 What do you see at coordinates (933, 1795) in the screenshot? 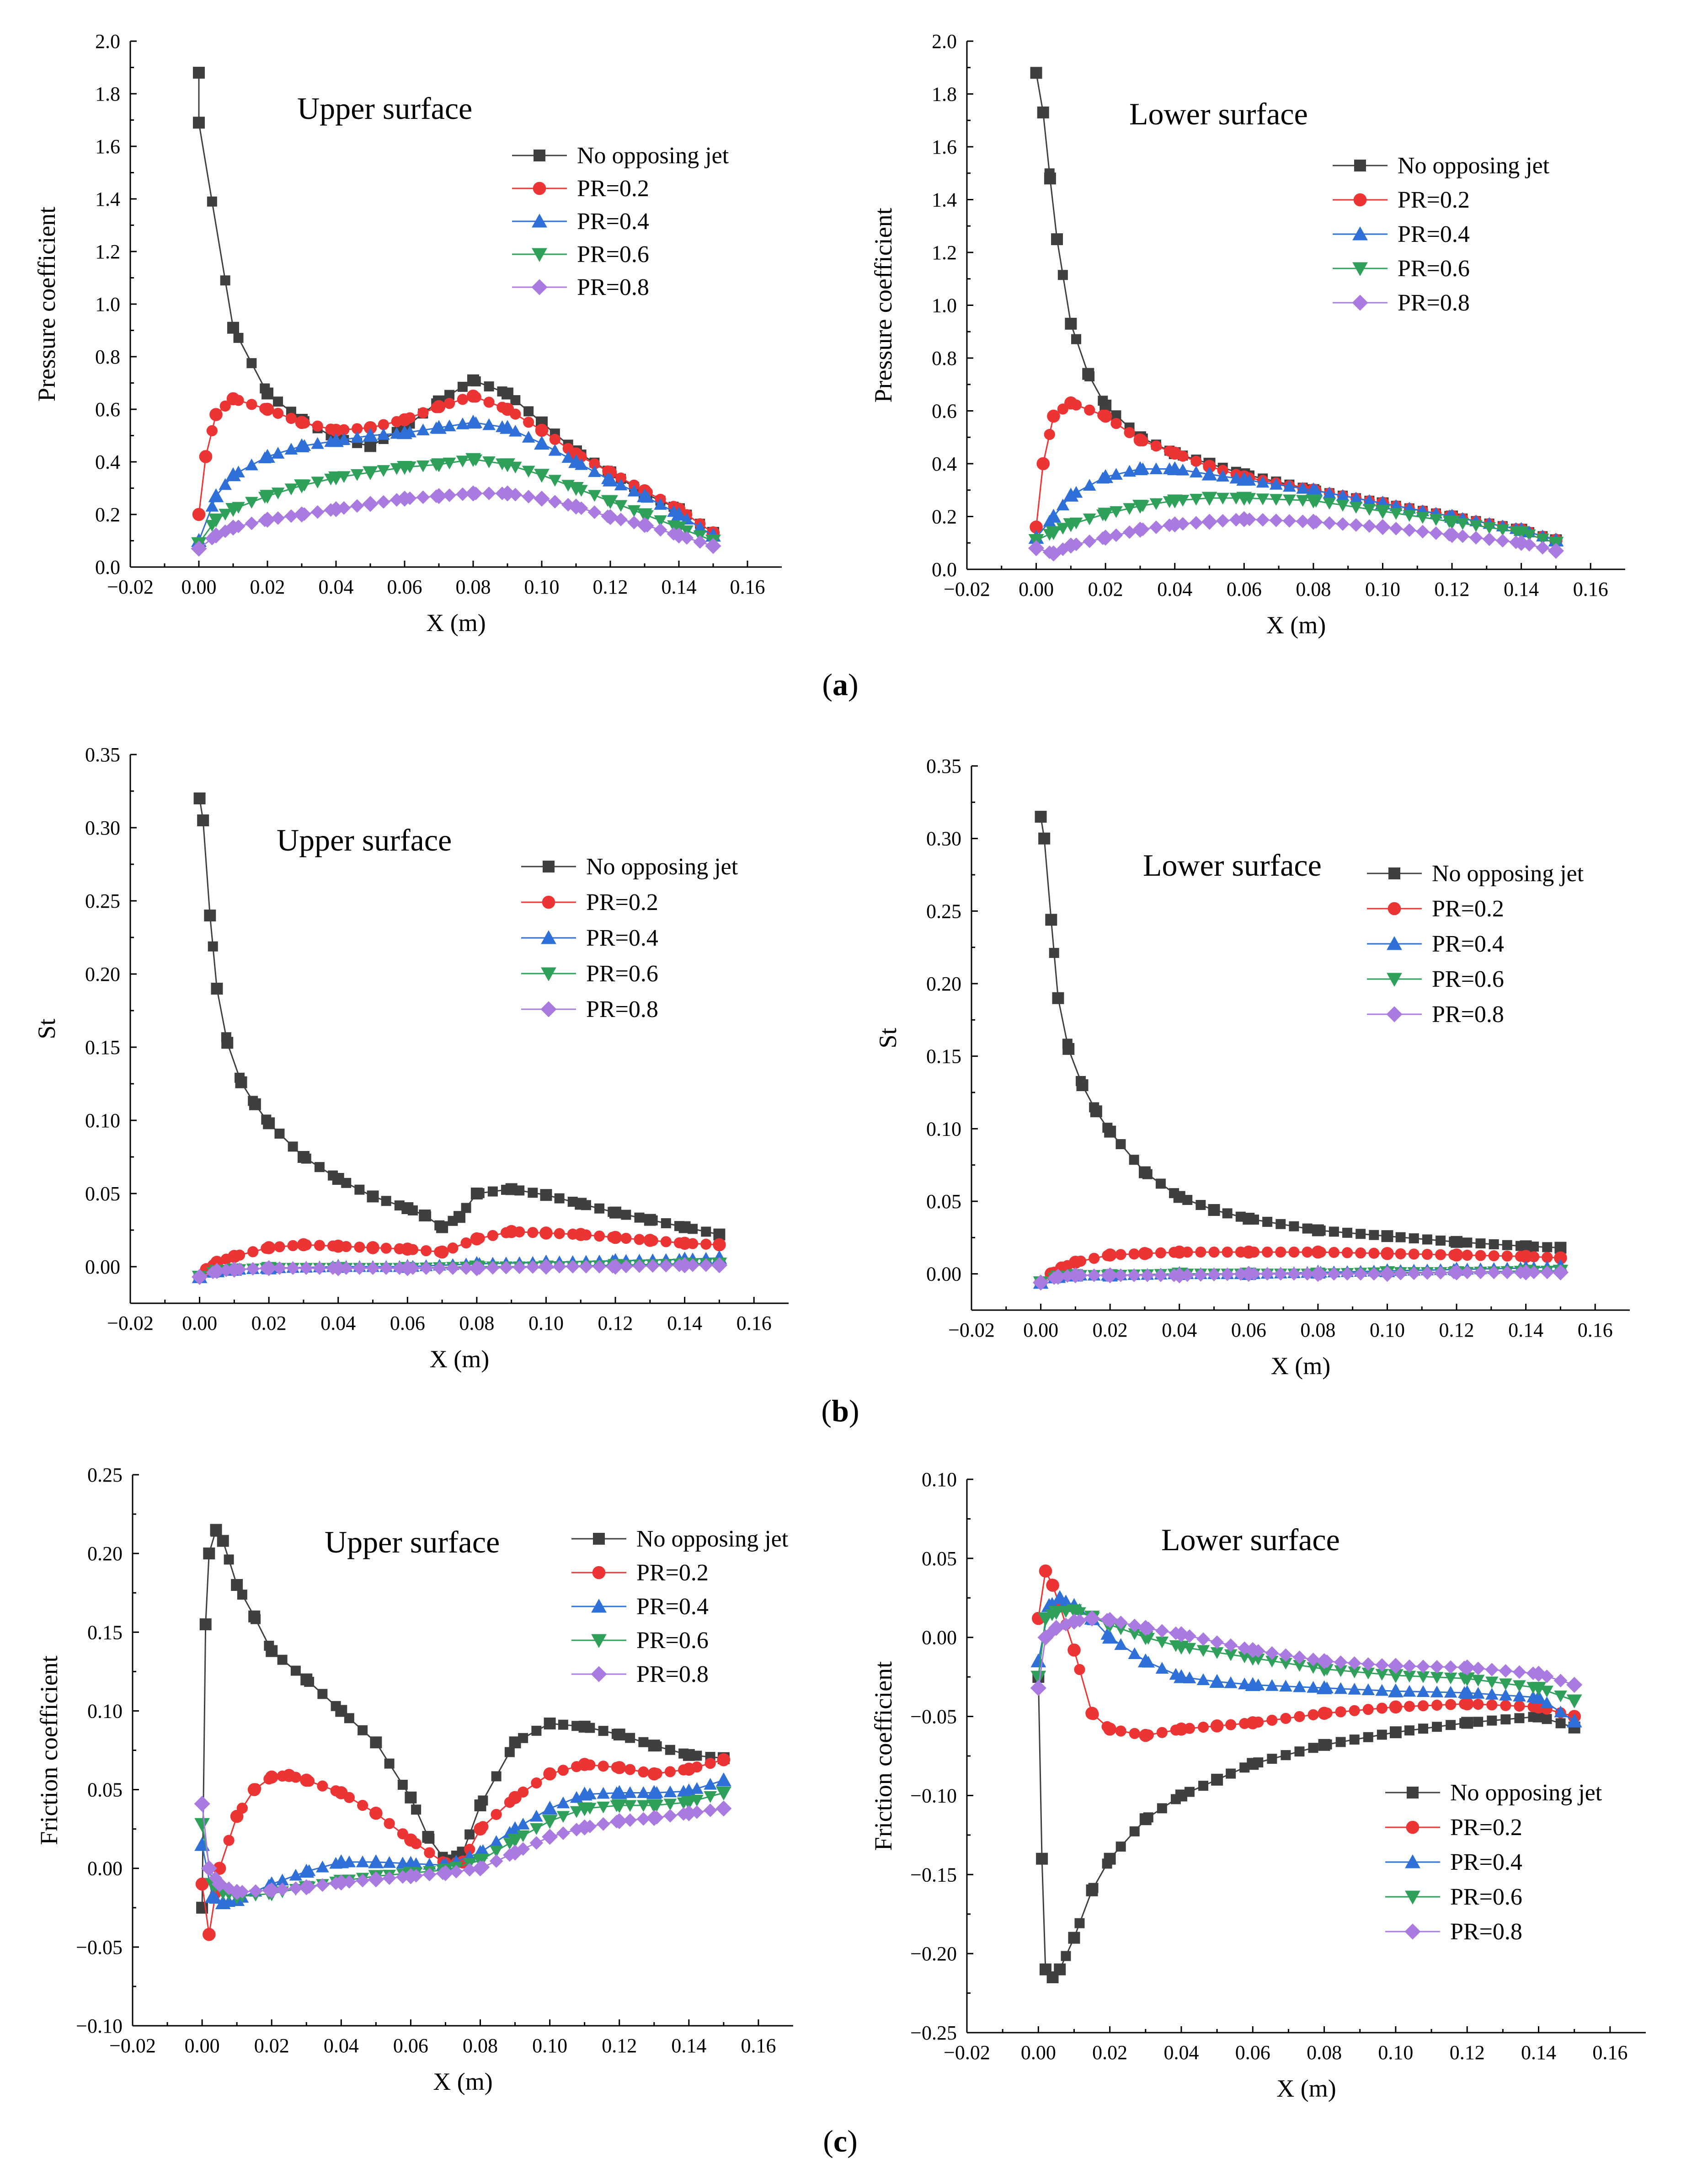
I see `chart-c-lower-y-tick-label: −0.10` at bounding box center [933, 1795].